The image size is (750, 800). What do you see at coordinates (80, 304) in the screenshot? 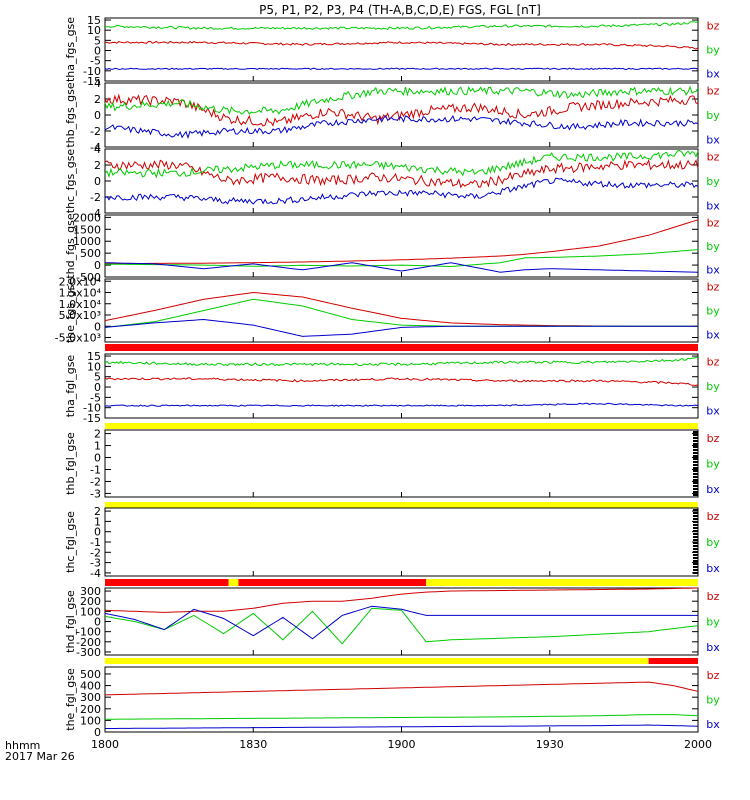
I see `y-tick-label: 1.0x10⁴` at bounding box center [80, 304].